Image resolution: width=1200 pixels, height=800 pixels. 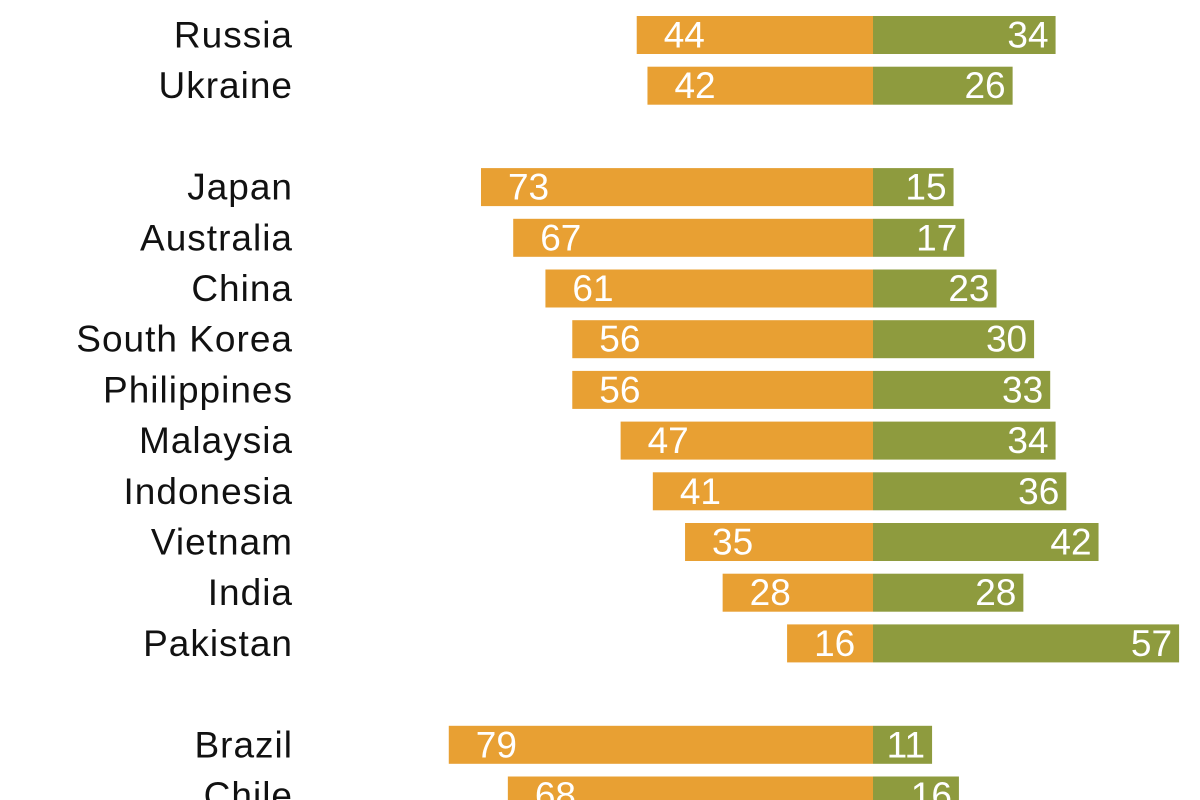 I want to click on country-label-vietnam: Vietnam, so click(x=222, y=542).